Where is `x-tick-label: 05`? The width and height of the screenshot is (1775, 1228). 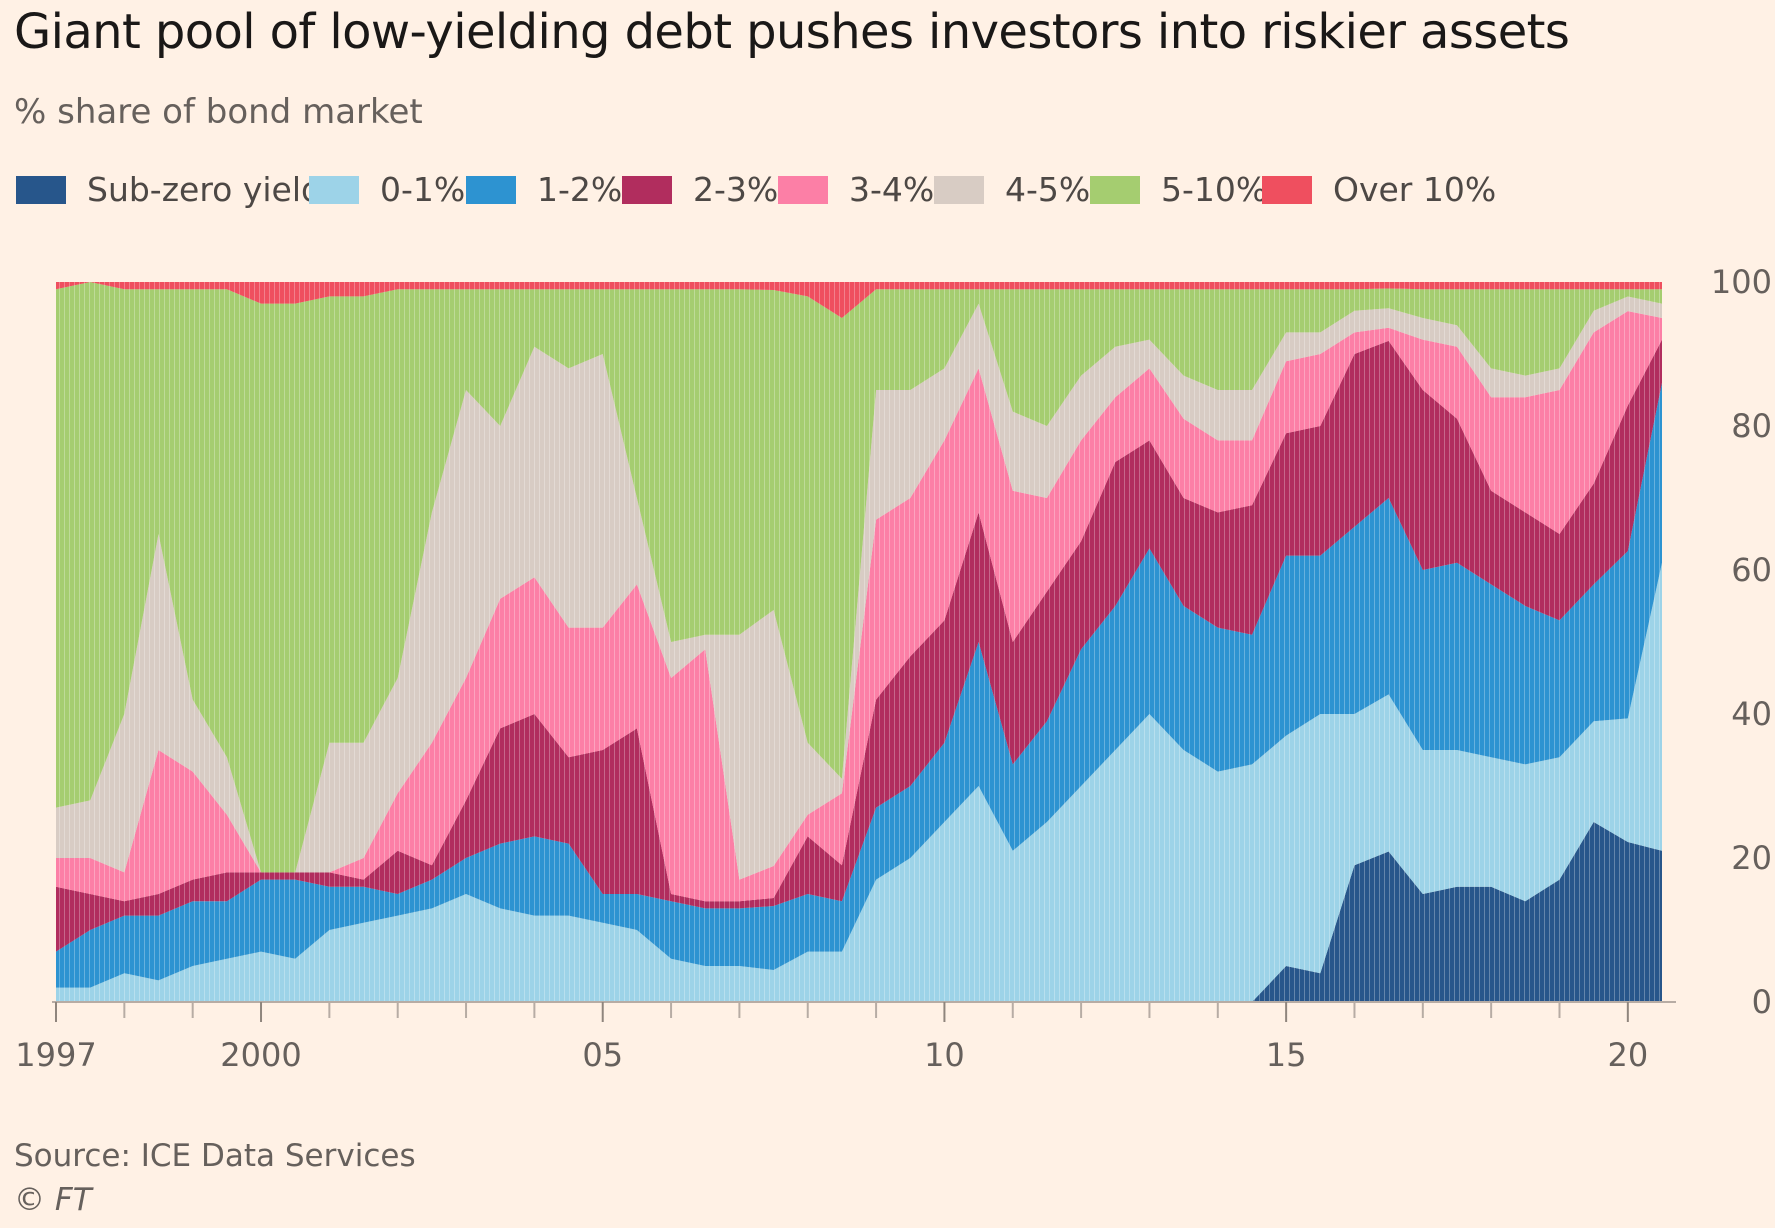
x-tick-label: 05 is located at coordinates (602, 1055).